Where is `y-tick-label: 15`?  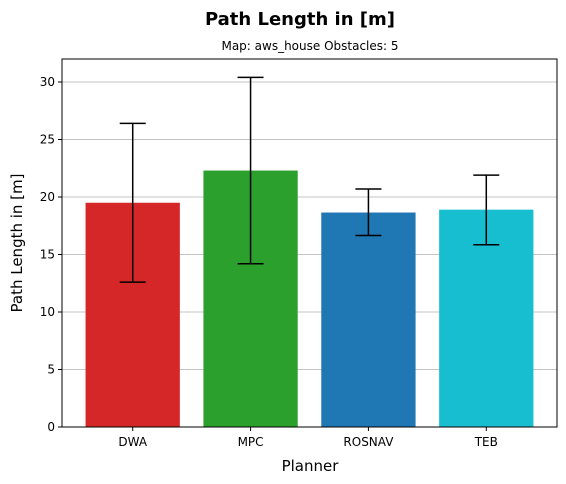 y-tick-label: 15 is located at coordinates (47, 255).